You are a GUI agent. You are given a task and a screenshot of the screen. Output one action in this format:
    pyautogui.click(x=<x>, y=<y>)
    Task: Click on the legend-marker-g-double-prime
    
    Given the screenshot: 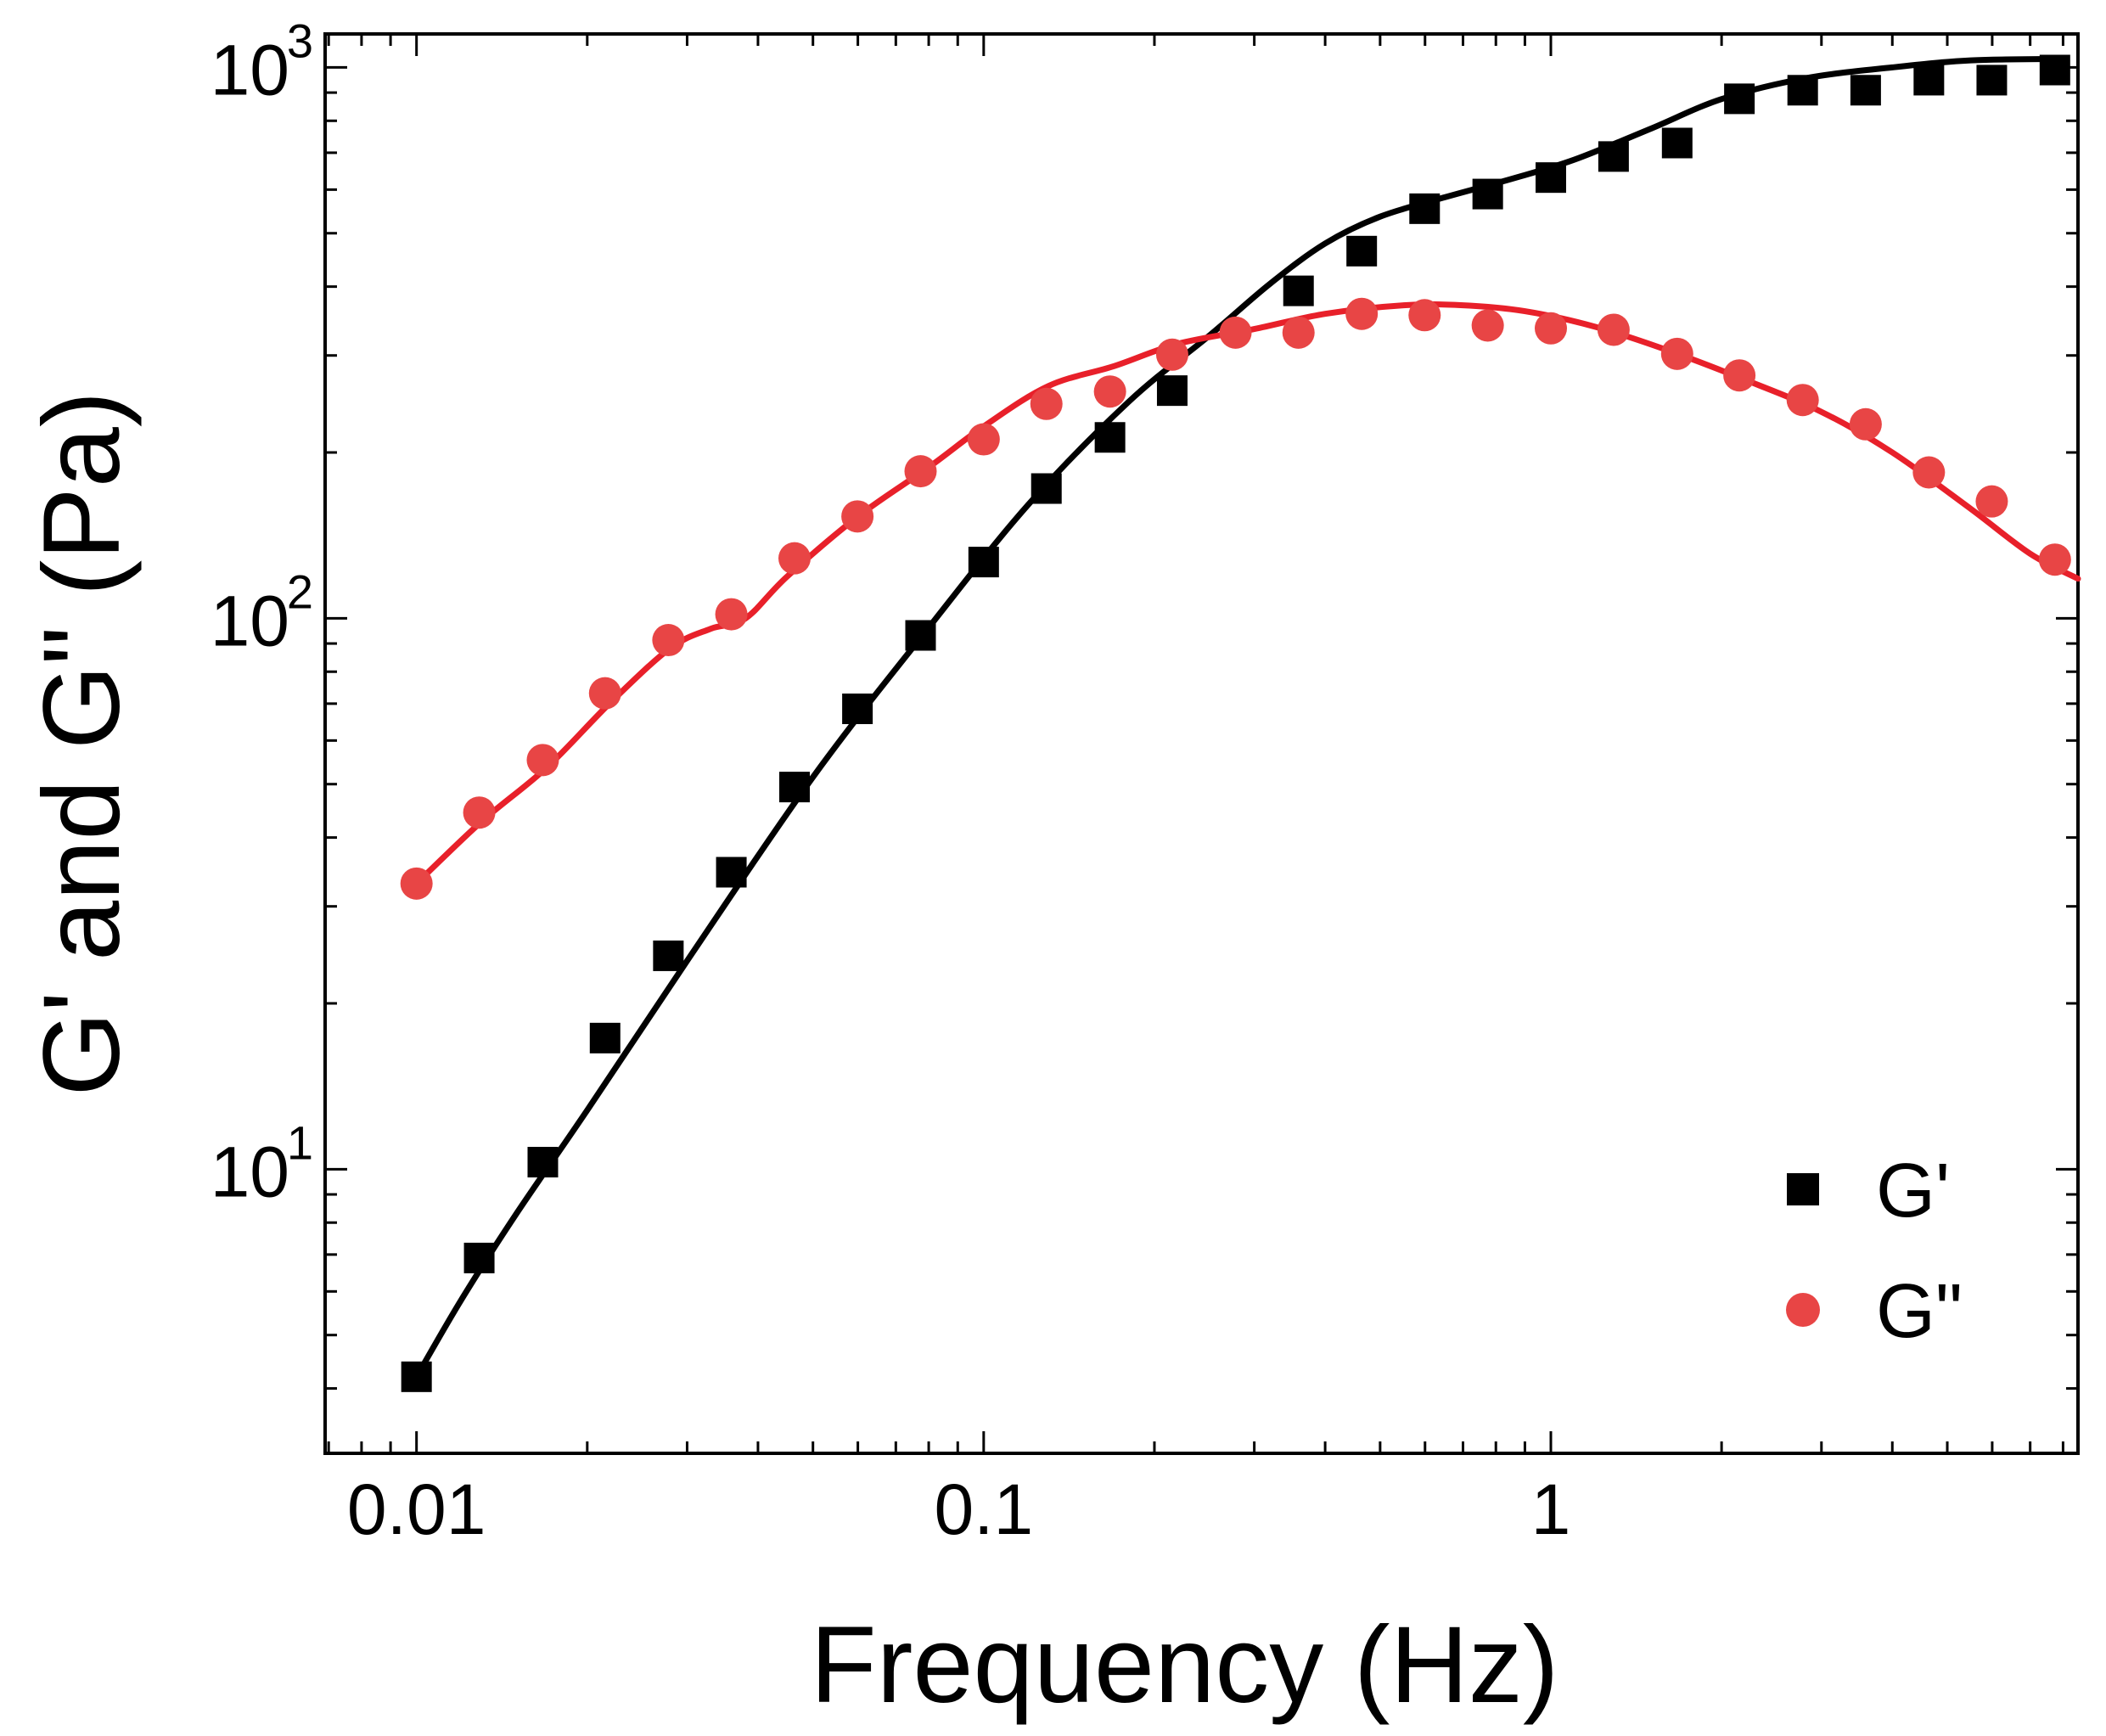 What is the action you would take?
    pyautogui.click(x=1803, y=1310)
    